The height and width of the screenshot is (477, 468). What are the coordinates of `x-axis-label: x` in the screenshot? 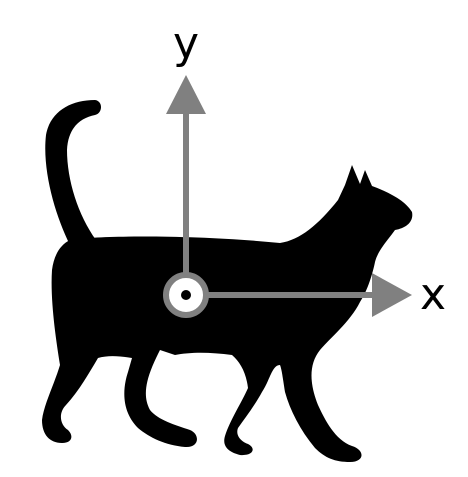 It's located at (433, 294).